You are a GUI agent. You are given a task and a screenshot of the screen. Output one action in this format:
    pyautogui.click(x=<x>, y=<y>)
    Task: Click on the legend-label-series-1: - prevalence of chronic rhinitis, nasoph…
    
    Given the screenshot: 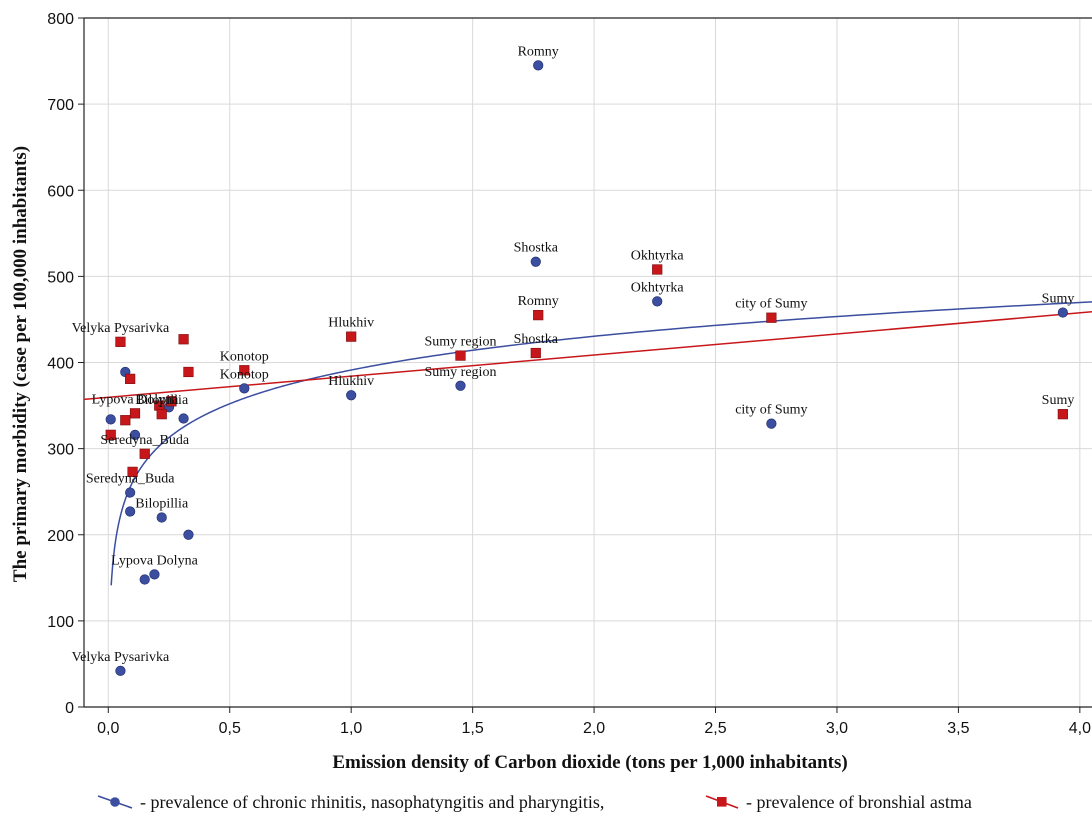 What is the action you would take?
    pyautogui.click(x=372, y=802)
    